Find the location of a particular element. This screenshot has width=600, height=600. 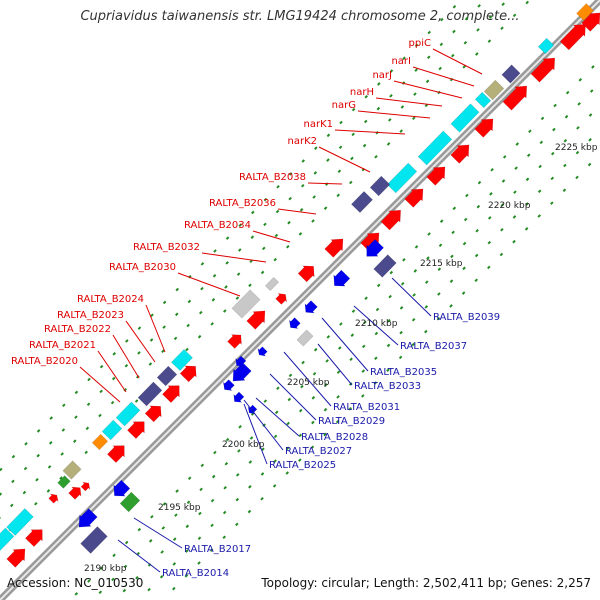

scale-label: 2205 kbp is located at coordinates (308, 383).